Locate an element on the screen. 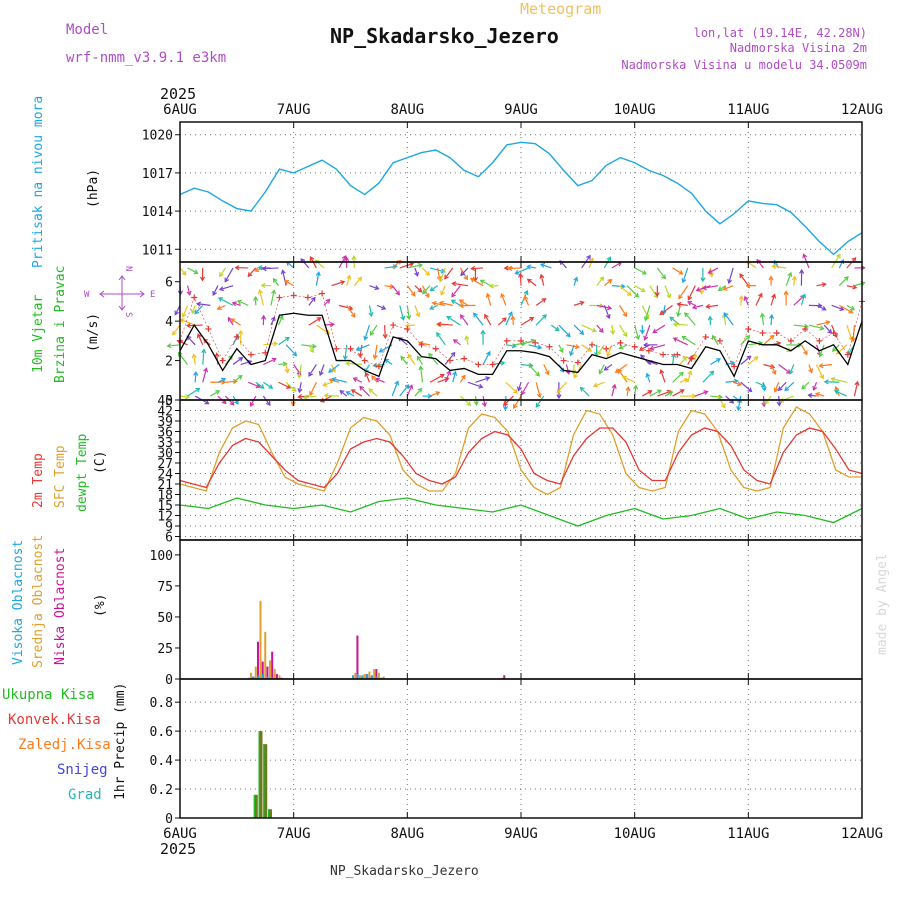 Image resolution: width=900 pixels, height=900 pixels. temp-tick-label: 18 is located at coordinates (165, 496).